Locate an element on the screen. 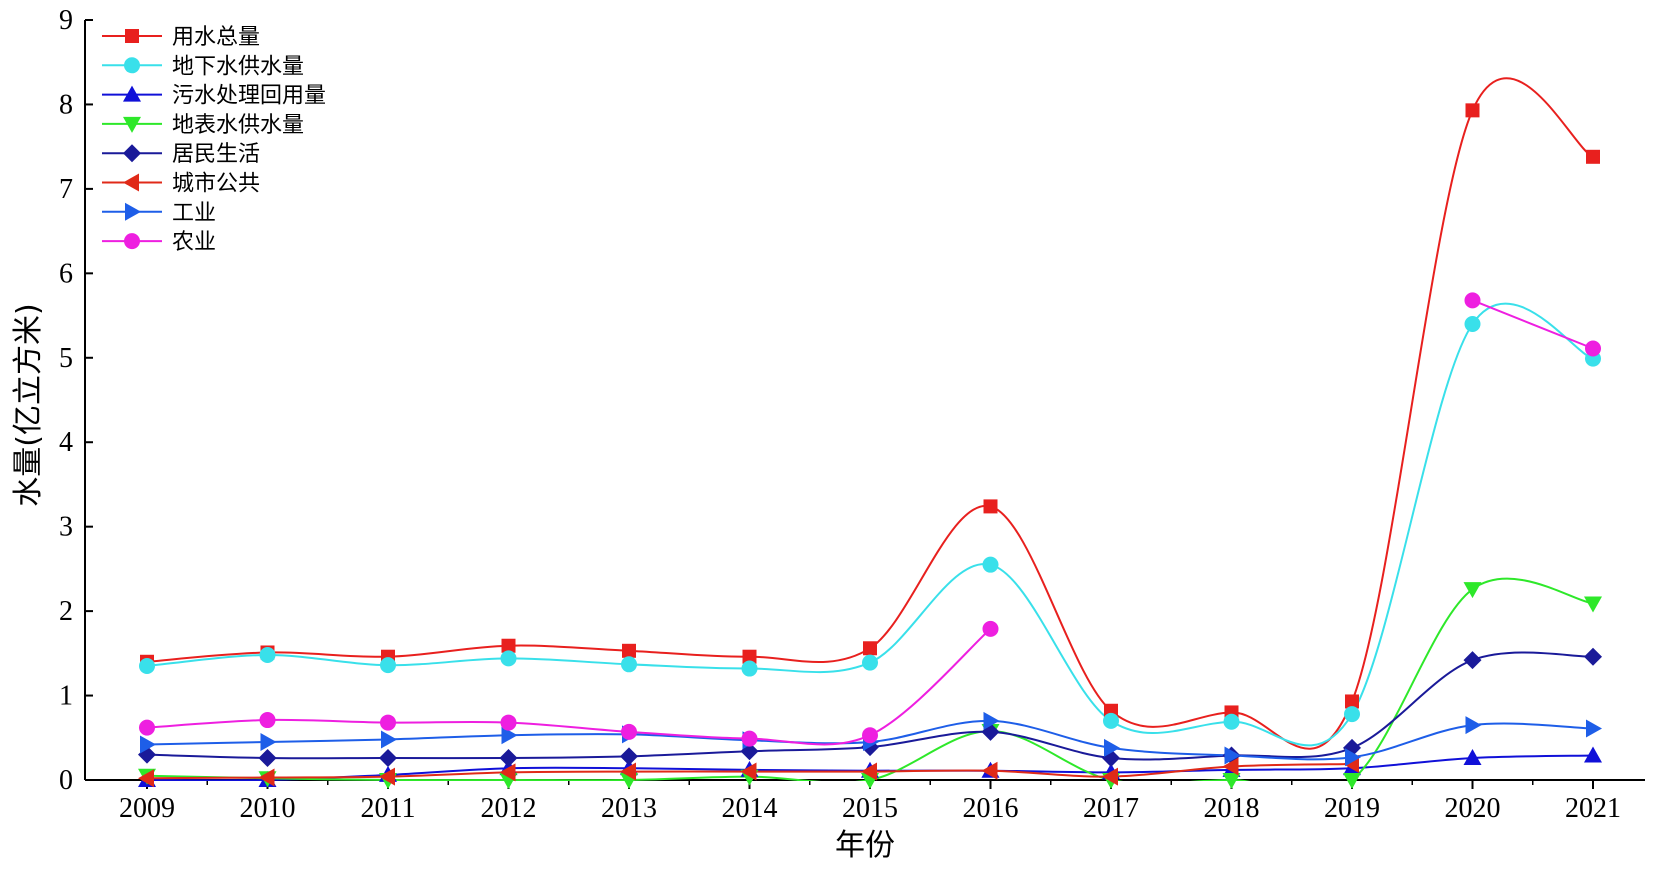 Image resolution: width=1654 pixels, height=869 pixels. x-tick-label: 2012 is located at coordinates (509, 808).